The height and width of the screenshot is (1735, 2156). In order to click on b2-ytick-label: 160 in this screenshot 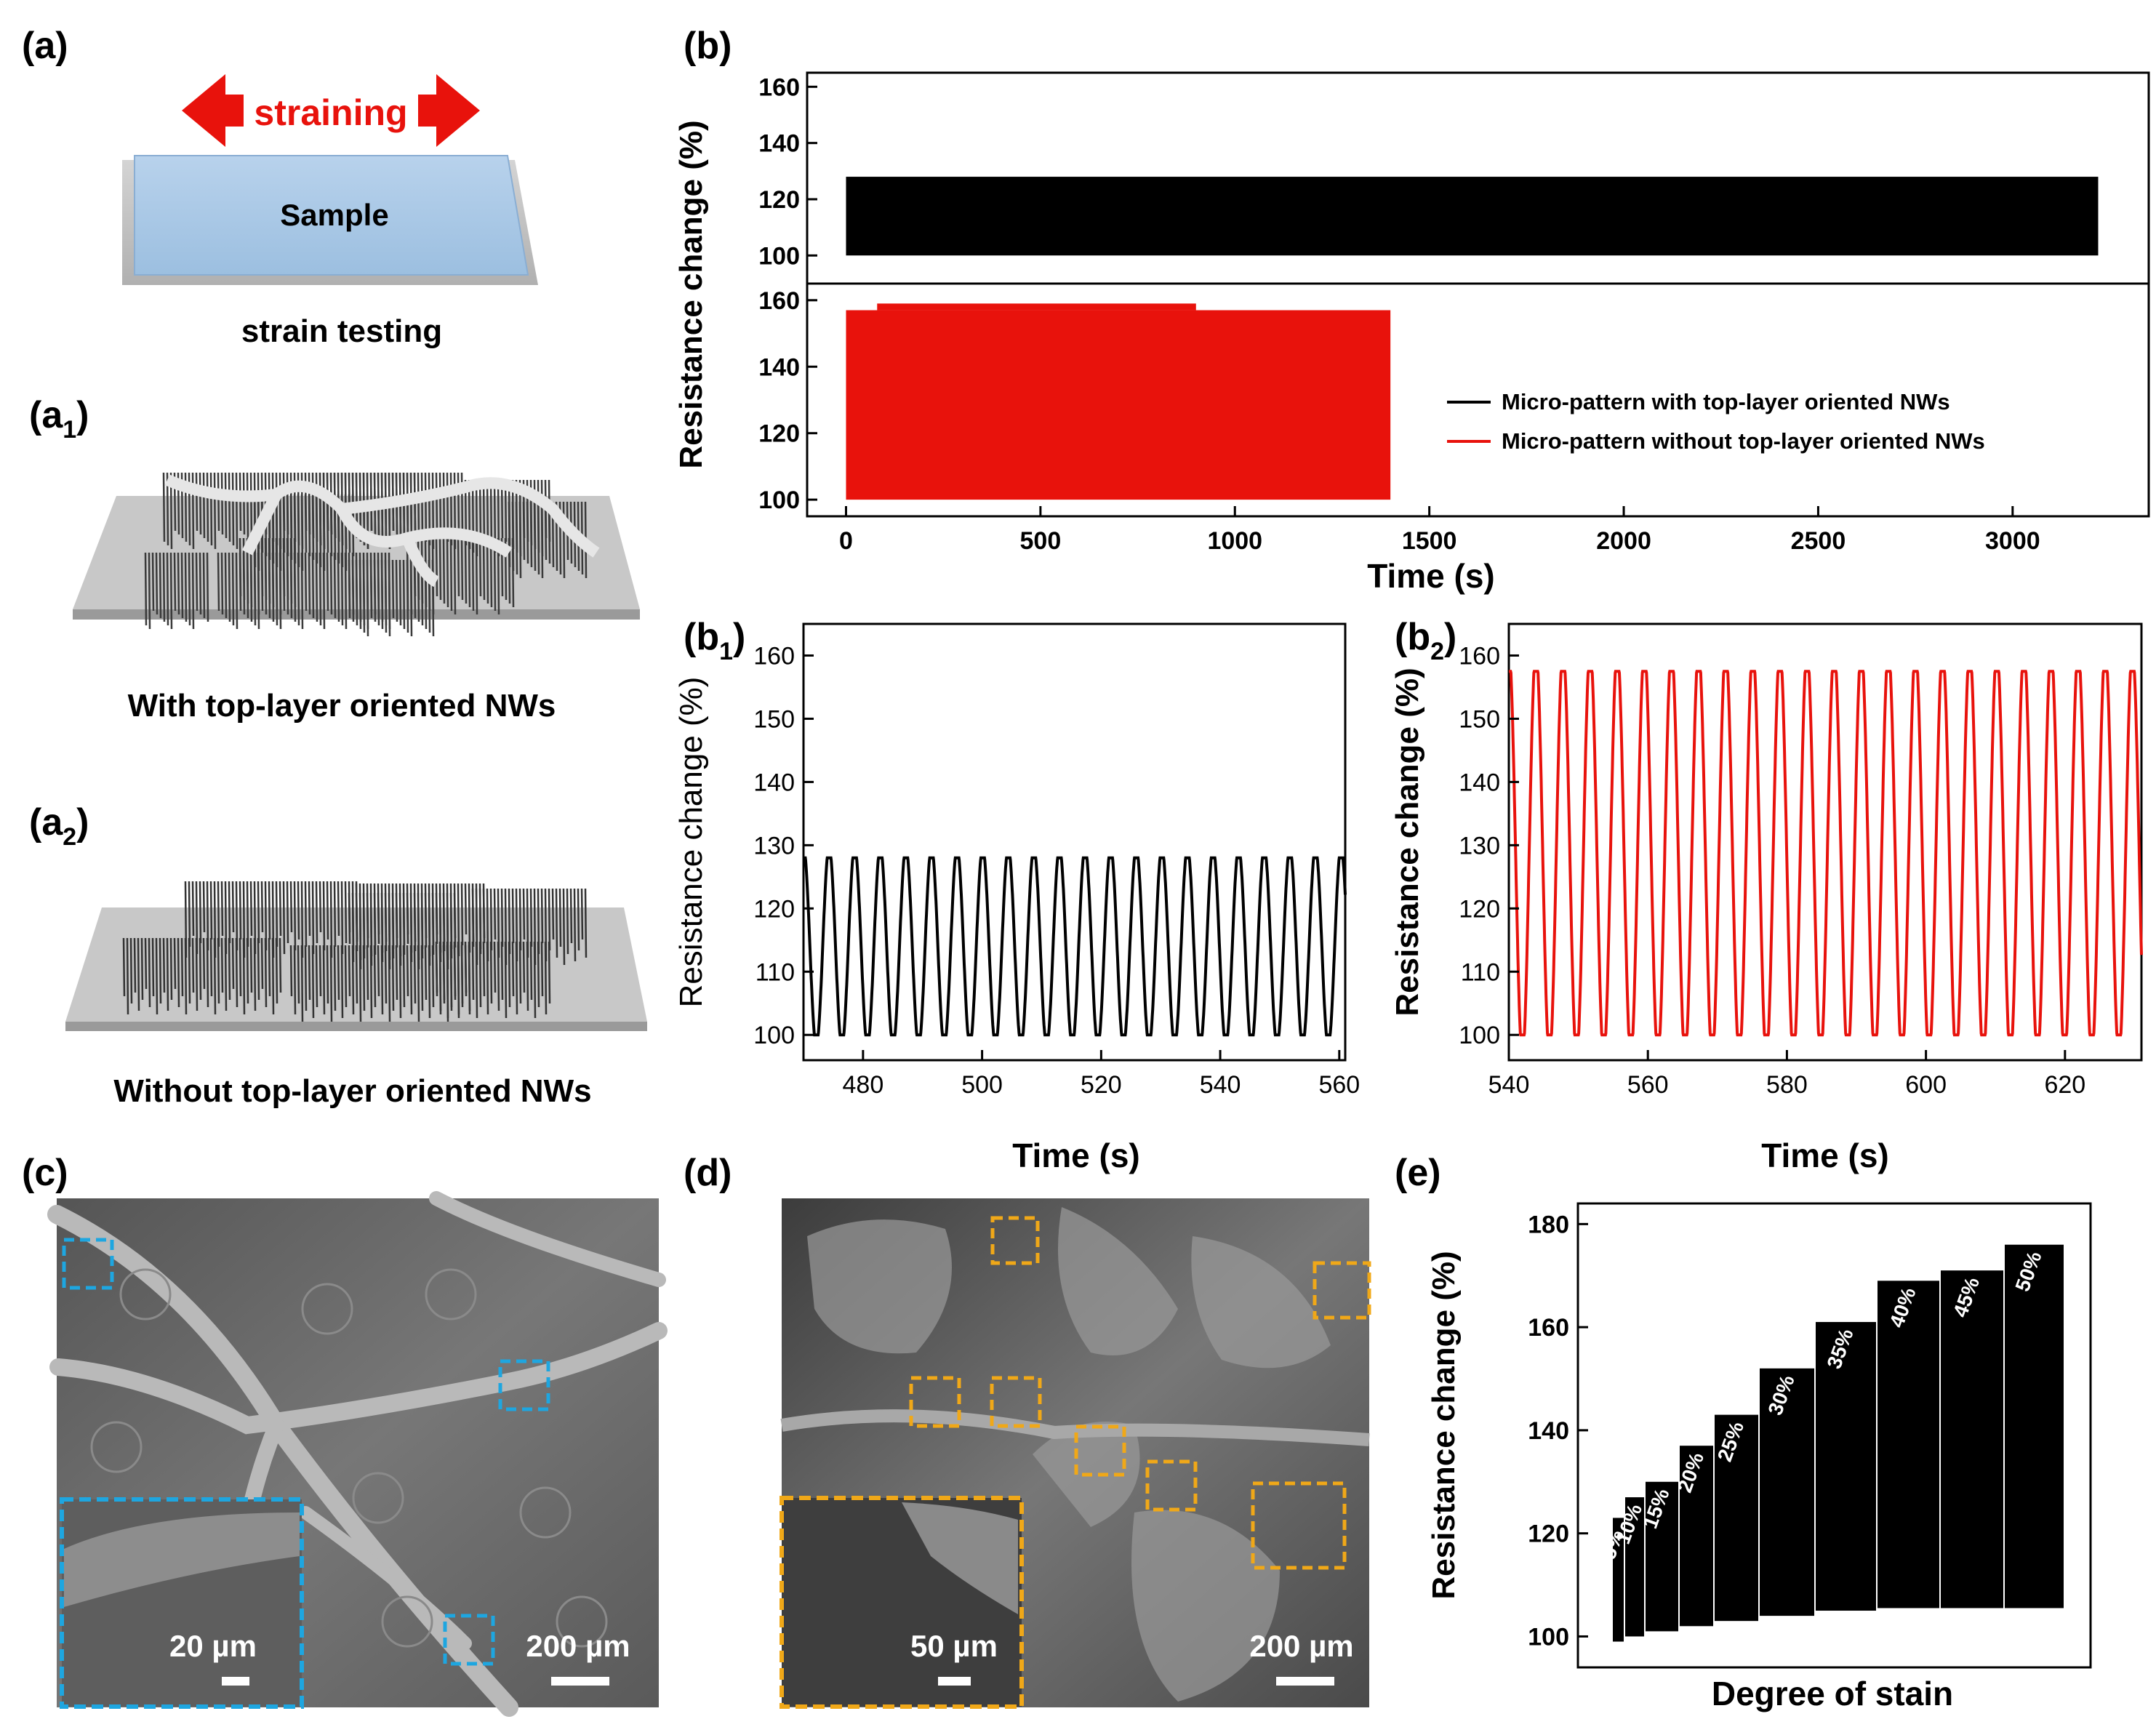, I will do `click(1479, 656)`.